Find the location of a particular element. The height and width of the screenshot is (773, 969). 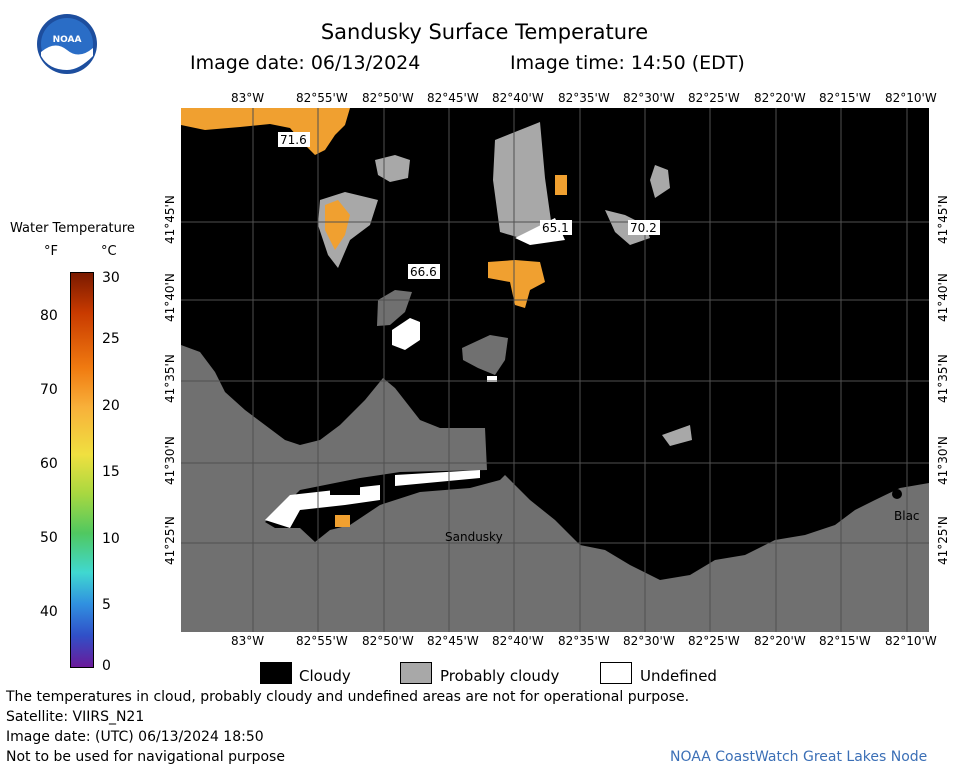

logo-text: NOAA is located at coordinates (67, 40).